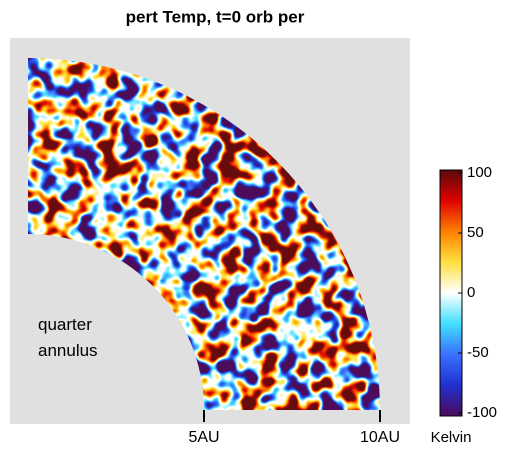 The height and width of the screenshot is (457, 519). What do you see at coordinates (478, 352) in the screenshot?
I see `colorbar-tick-label: -50` at bounding box center [478, 352].